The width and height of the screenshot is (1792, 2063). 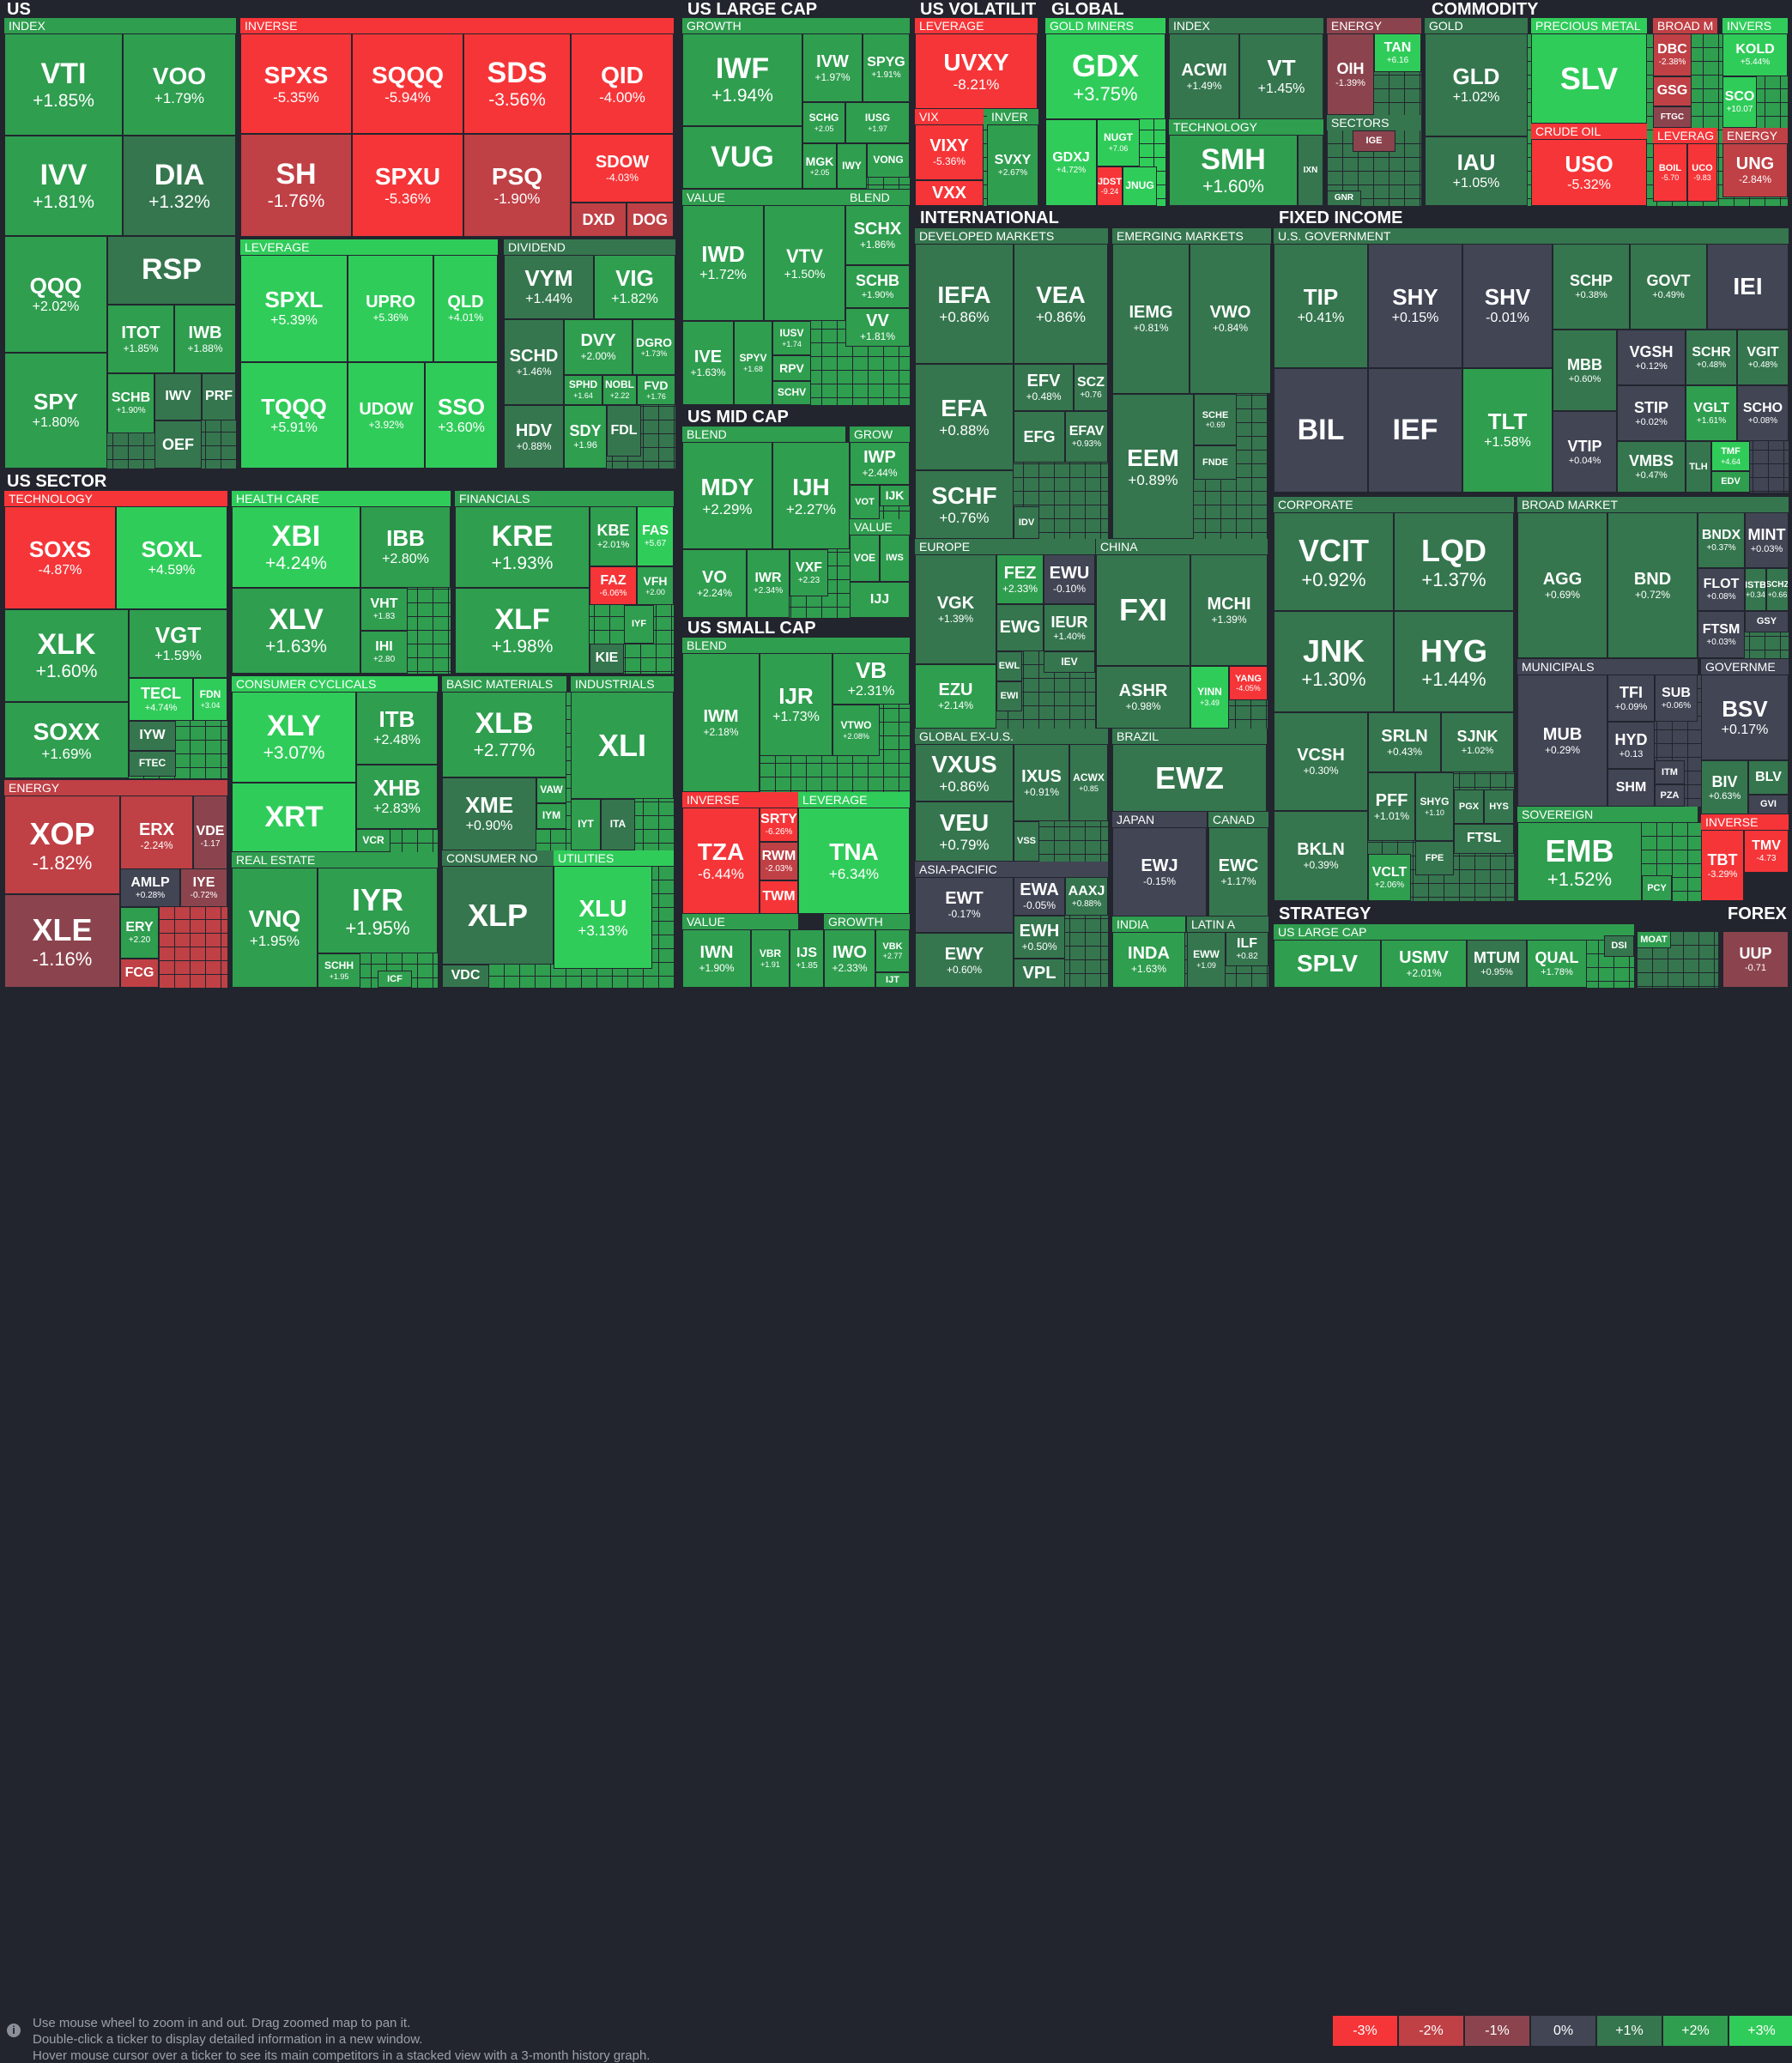 I want to click on ticker-tile-ftgc: FTGC, so click(x=1672, y=117).